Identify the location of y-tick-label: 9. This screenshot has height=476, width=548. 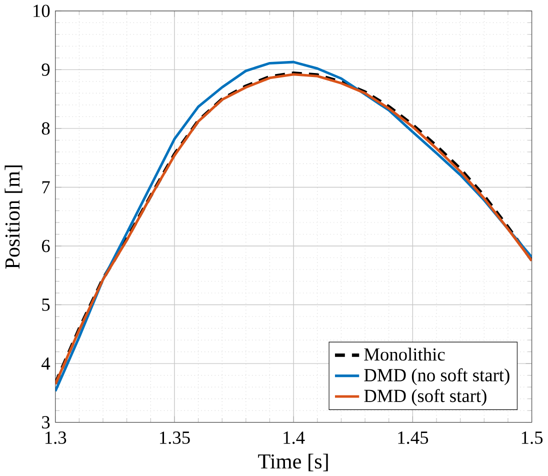
(46, 70).